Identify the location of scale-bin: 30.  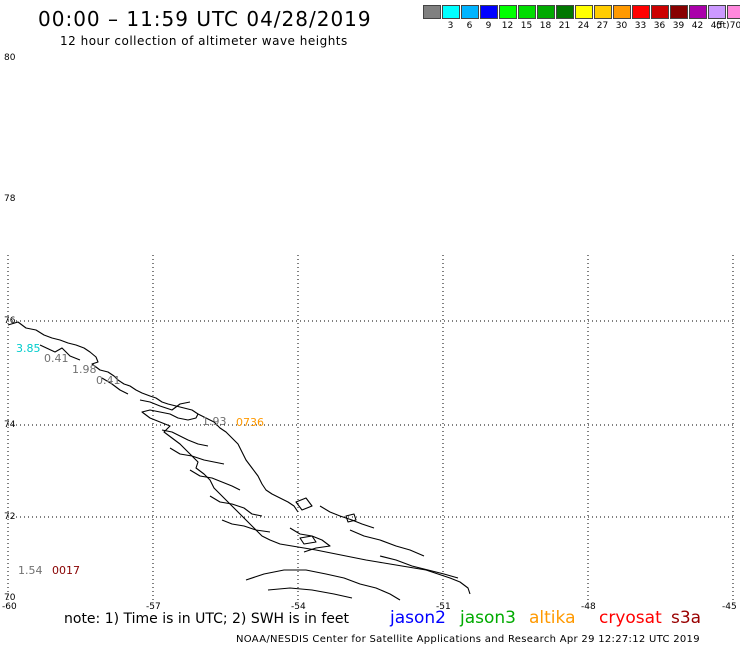
(621, 18).